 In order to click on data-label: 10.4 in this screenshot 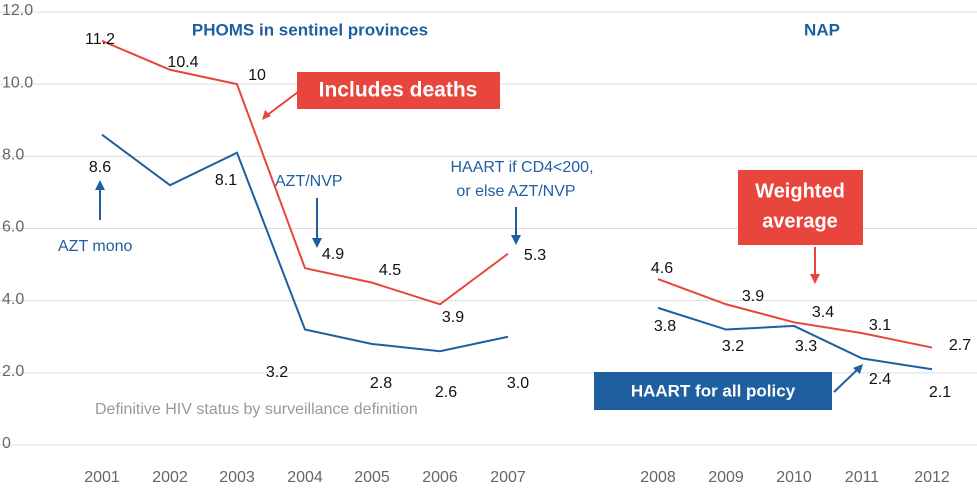, I will do `click(182, 62)`.